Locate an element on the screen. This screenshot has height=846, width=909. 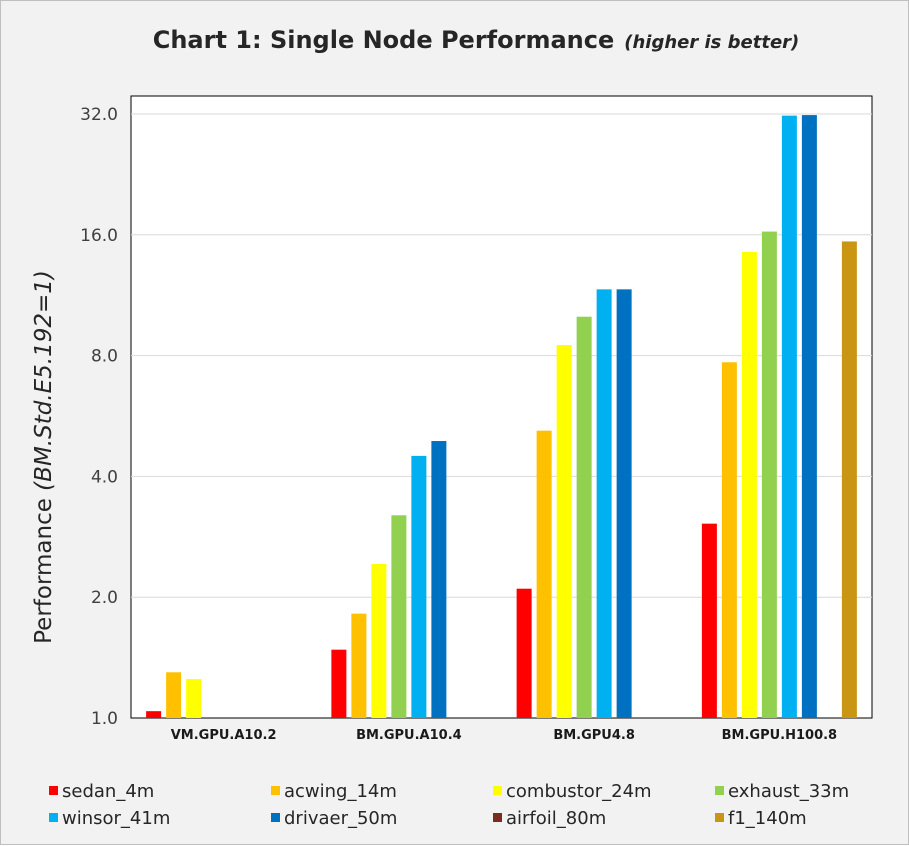
legend-item: sedan_4m is located at coordinates (101, 791).